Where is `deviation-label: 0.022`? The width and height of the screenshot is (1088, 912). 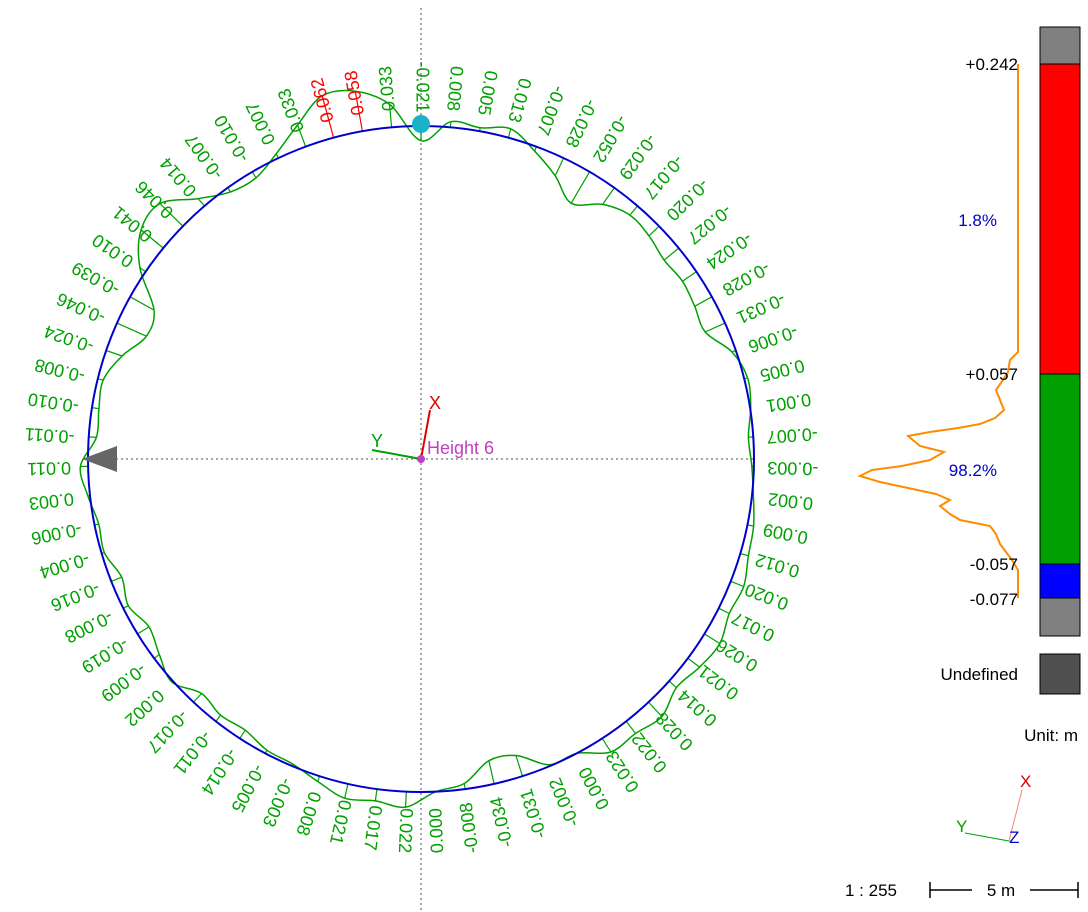
deviation-label: 0.022 is located at coordinates (406, 831).